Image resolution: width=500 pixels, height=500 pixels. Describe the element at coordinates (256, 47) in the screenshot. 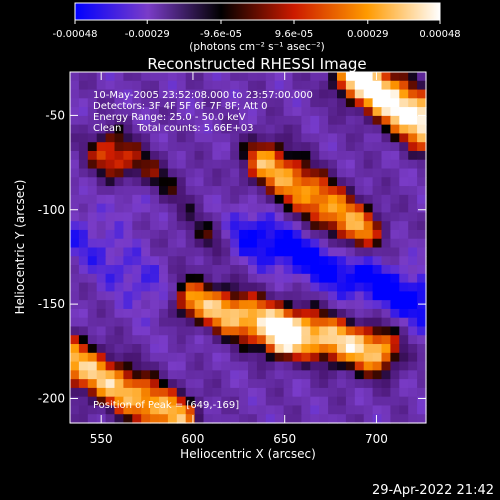

I see `colorbar-unit-label: (photons cm⁻² s⁻¹ asec⁻²)` at that location.